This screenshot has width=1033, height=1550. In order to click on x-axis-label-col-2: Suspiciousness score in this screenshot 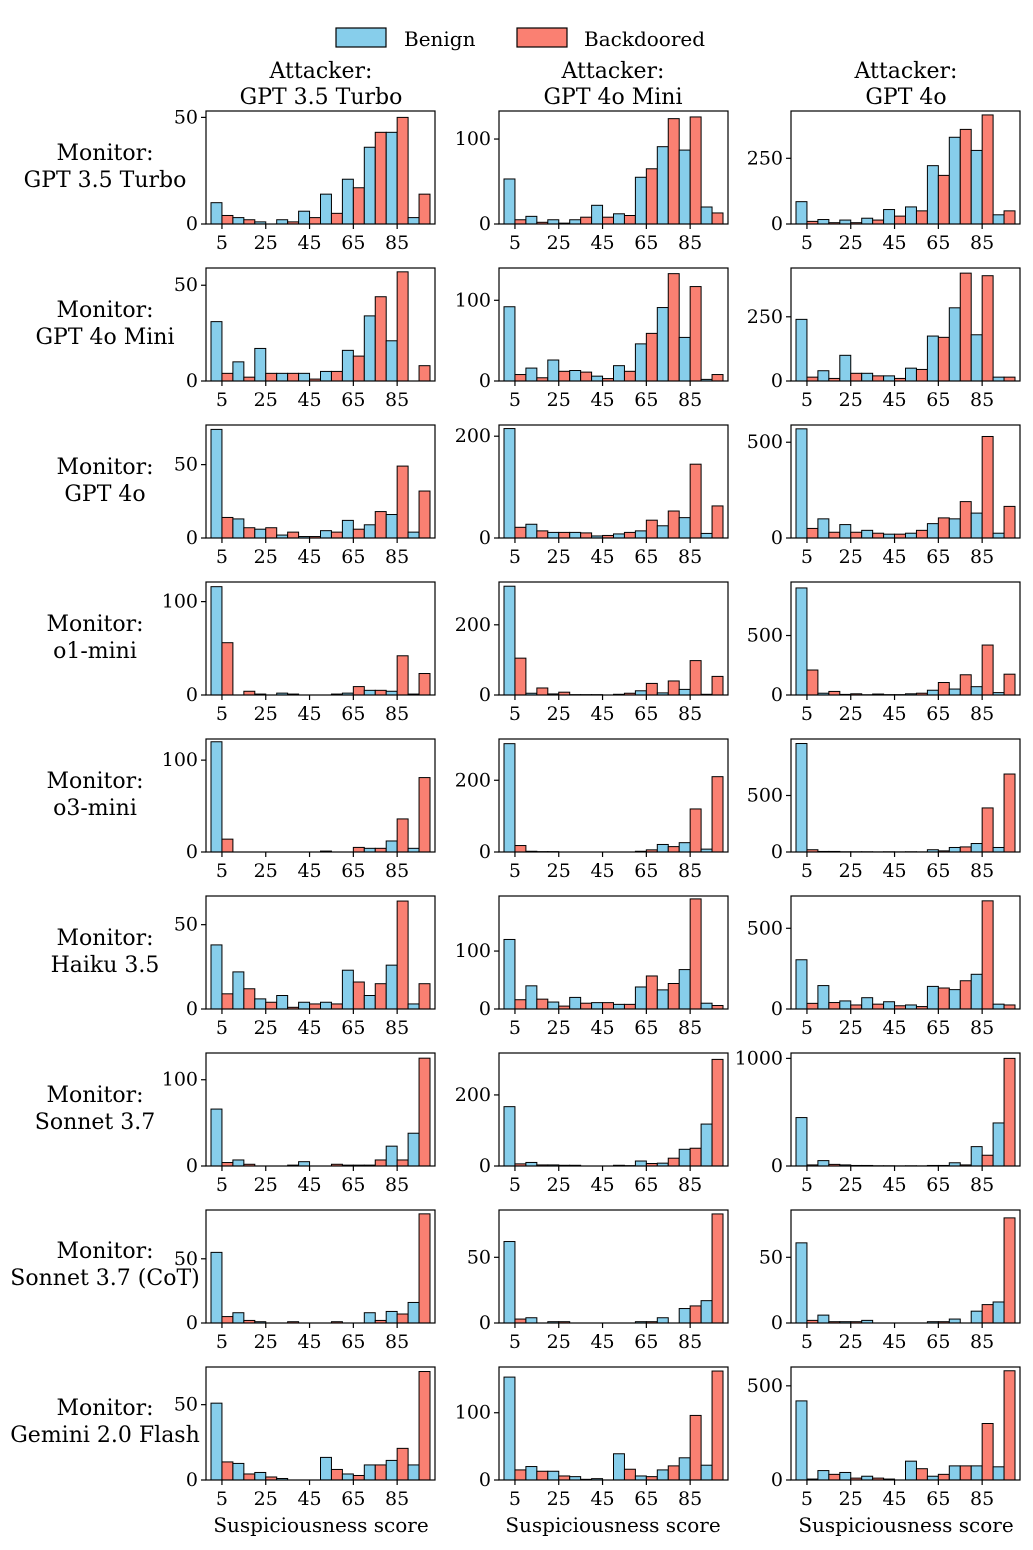, I will do `click(612, 1525)`.